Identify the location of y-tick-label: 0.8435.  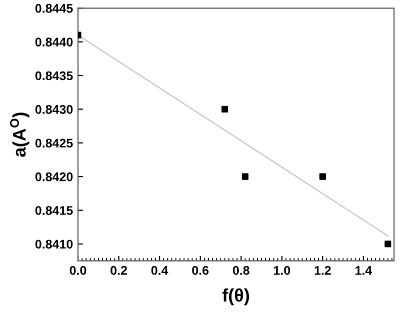
(54, 75).